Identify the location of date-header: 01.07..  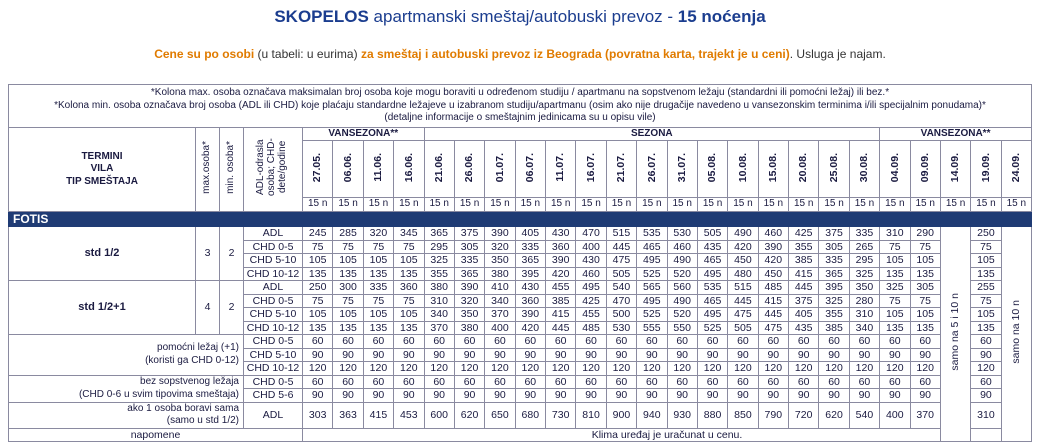
(500, 169).